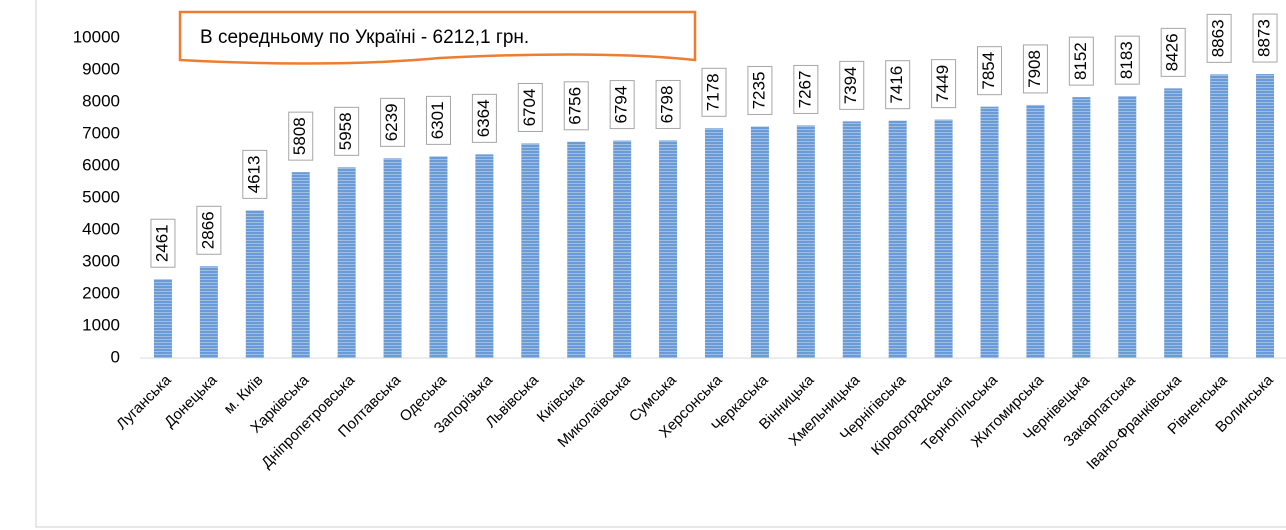  I want to click on y-tick-label: 3000, so click(101, 260).